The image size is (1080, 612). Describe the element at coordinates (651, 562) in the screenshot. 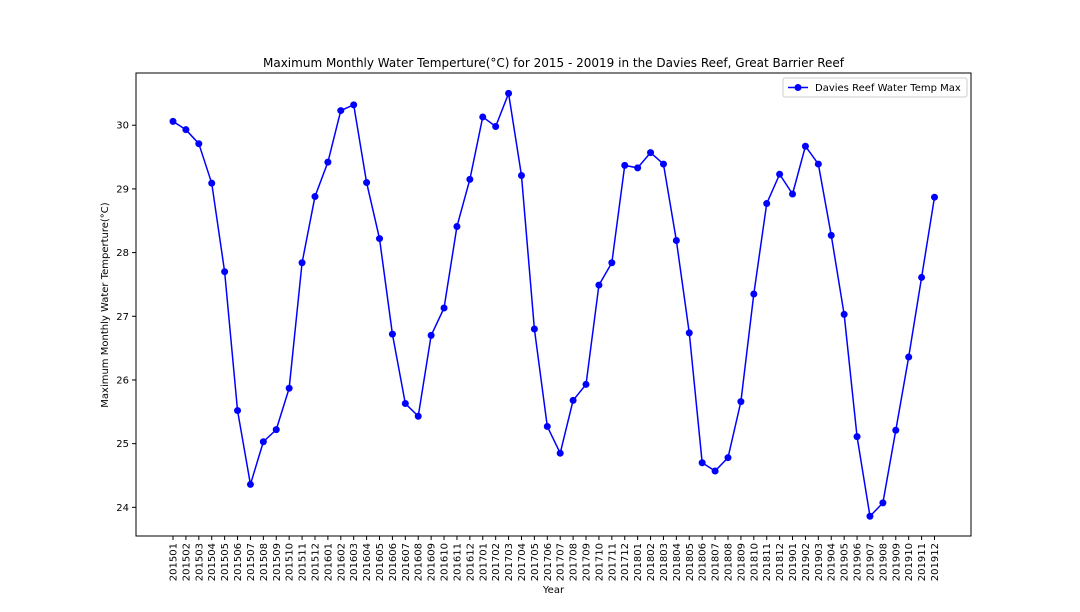

I see `x-tick-label: 201802` at that location.